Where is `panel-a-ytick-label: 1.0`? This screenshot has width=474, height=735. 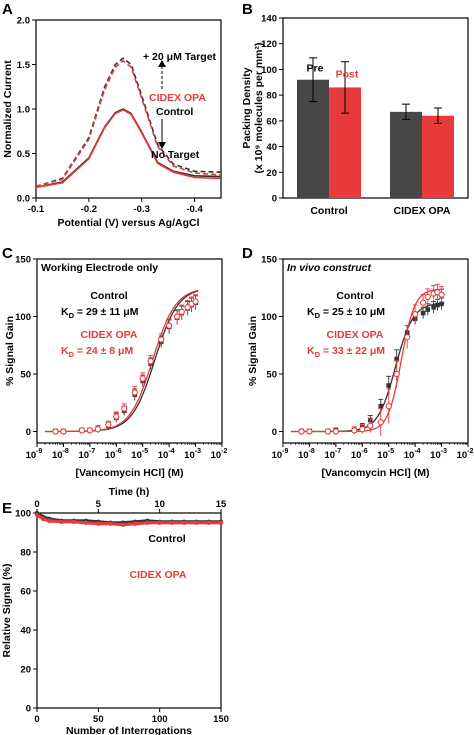 panel-a-ytick-label: 1.0 is located at coordinates (23, 110).